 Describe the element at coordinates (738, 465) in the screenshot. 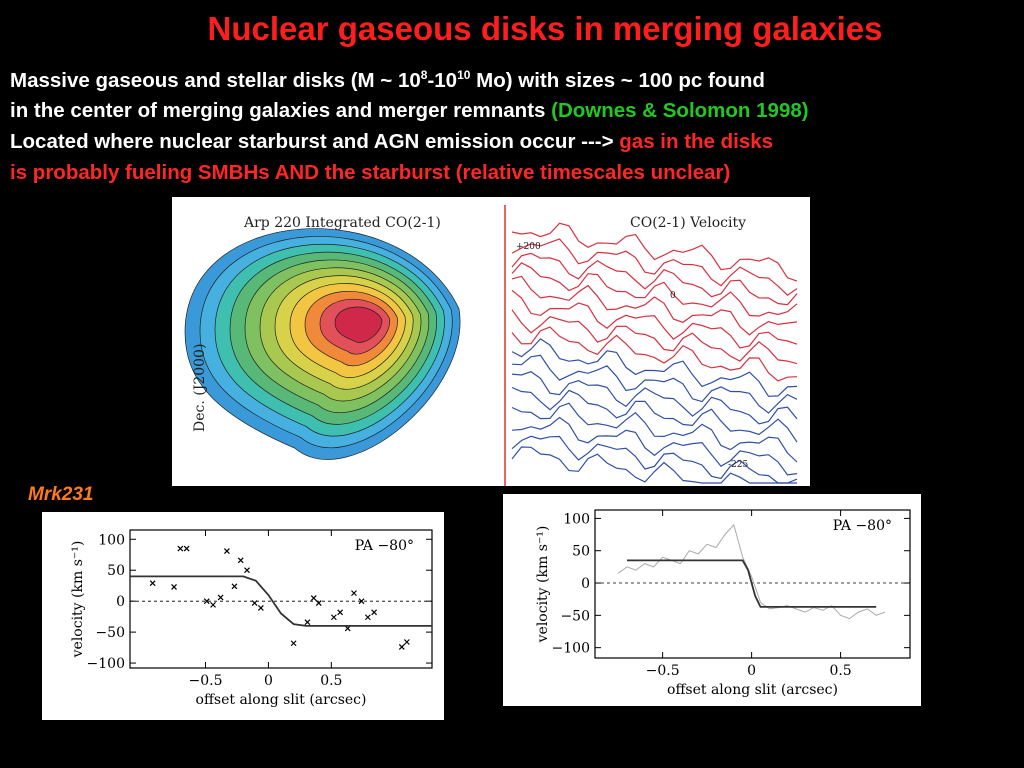

I see `contour-label: -225` at that location.